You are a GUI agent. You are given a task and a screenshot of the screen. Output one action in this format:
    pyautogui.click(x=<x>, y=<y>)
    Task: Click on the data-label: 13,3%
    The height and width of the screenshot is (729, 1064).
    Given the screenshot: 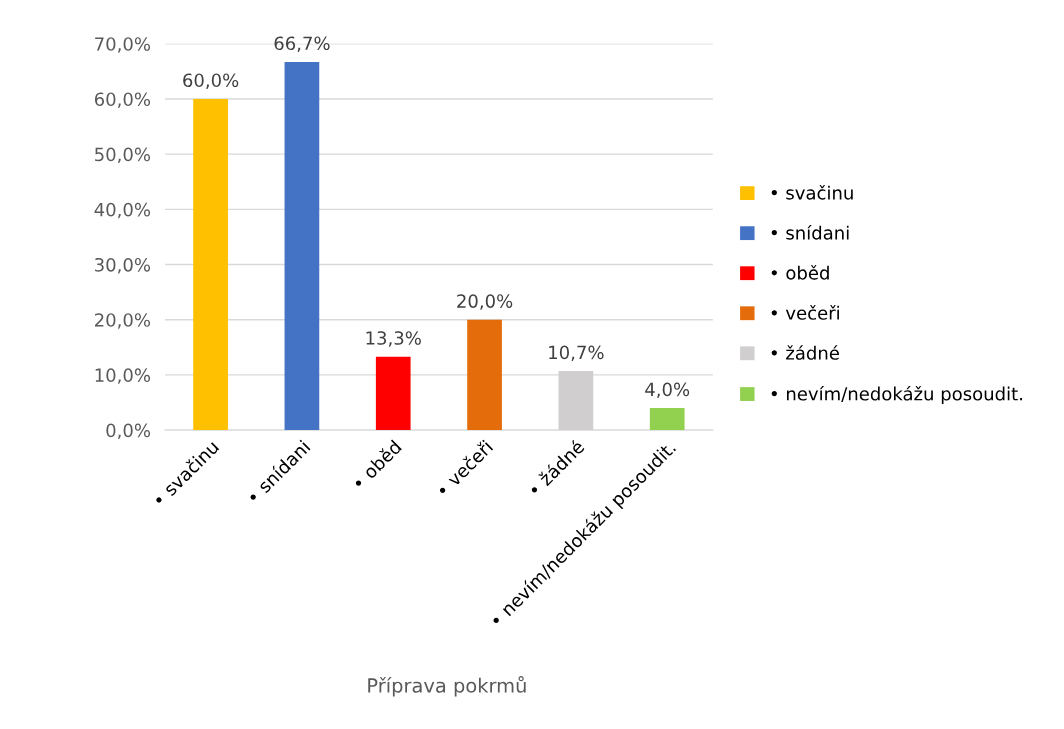 What is the action you would take?
    pyautogui.click(x=393, y=339)
    